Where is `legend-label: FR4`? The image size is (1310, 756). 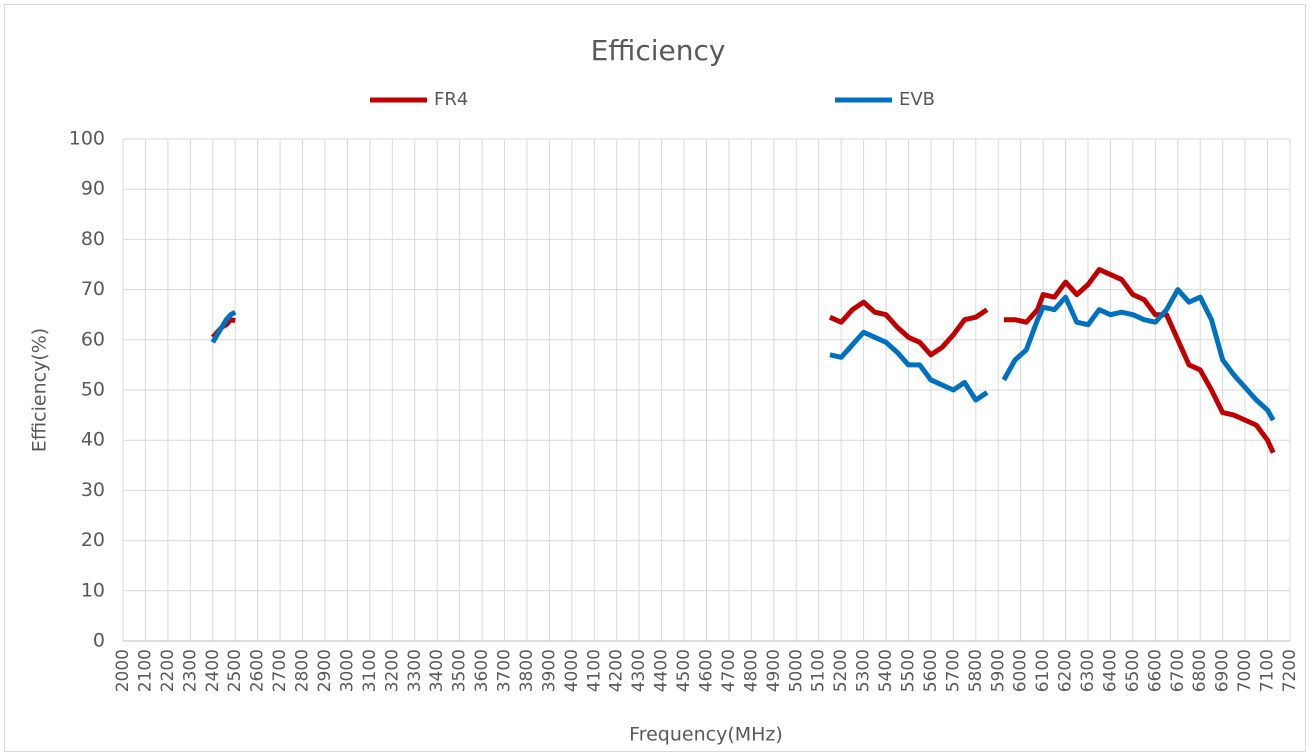
legend-label: FR4 is located at coordinates (451, 99).